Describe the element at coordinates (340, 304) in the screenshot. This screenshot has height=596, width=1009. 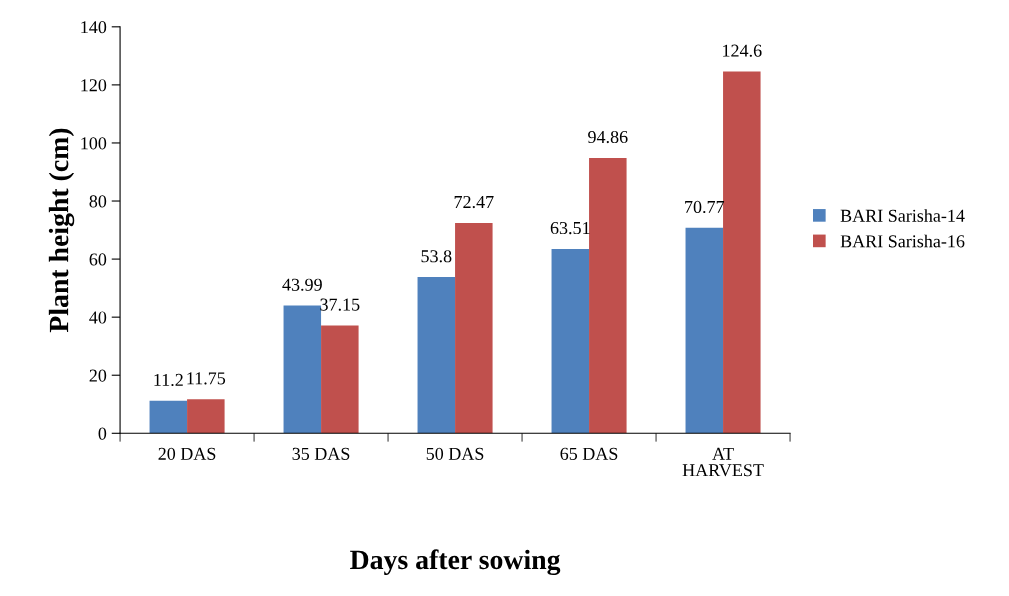
I see `data-label: 37.15` at that location.